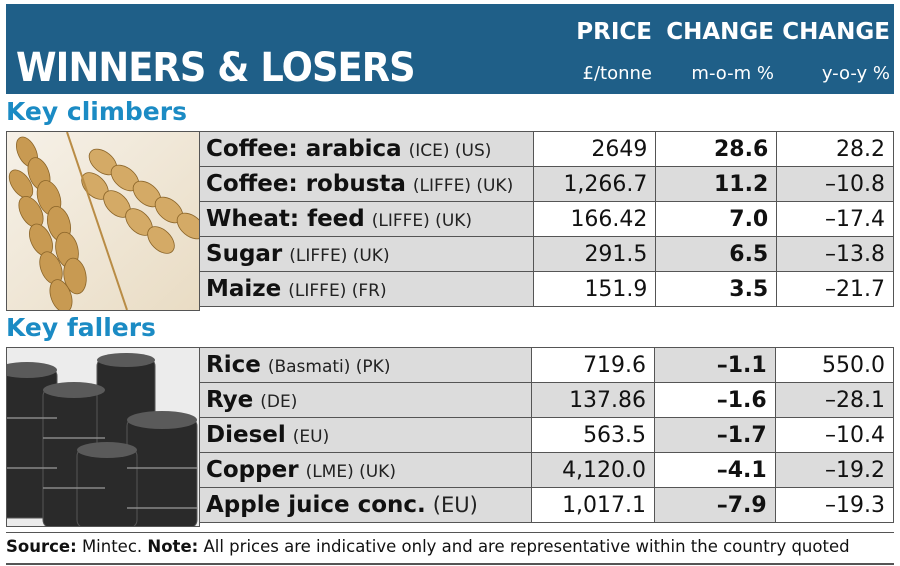 Image resolution: width=900 pixels, height=566 pixels. Describe the element at coordinates (834, 470) in the screenshot. I see `yoy-change-cell: –19.2` at that location.